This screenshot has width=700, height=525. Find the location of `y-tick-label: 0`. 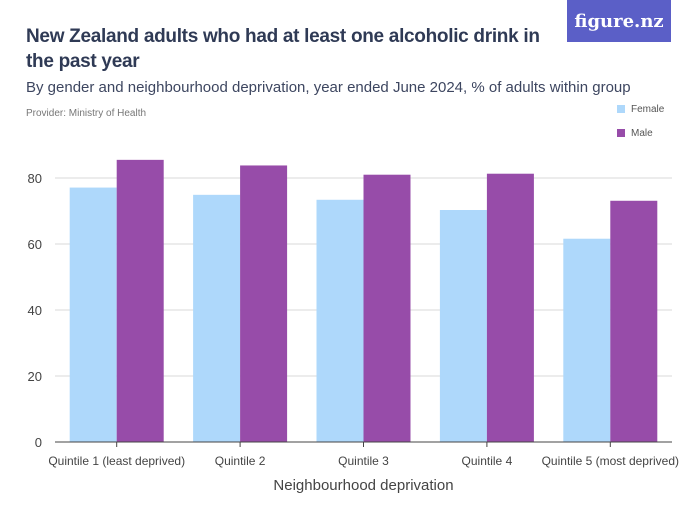

y-tick-label: 0 is located at coordinates (38, 442).